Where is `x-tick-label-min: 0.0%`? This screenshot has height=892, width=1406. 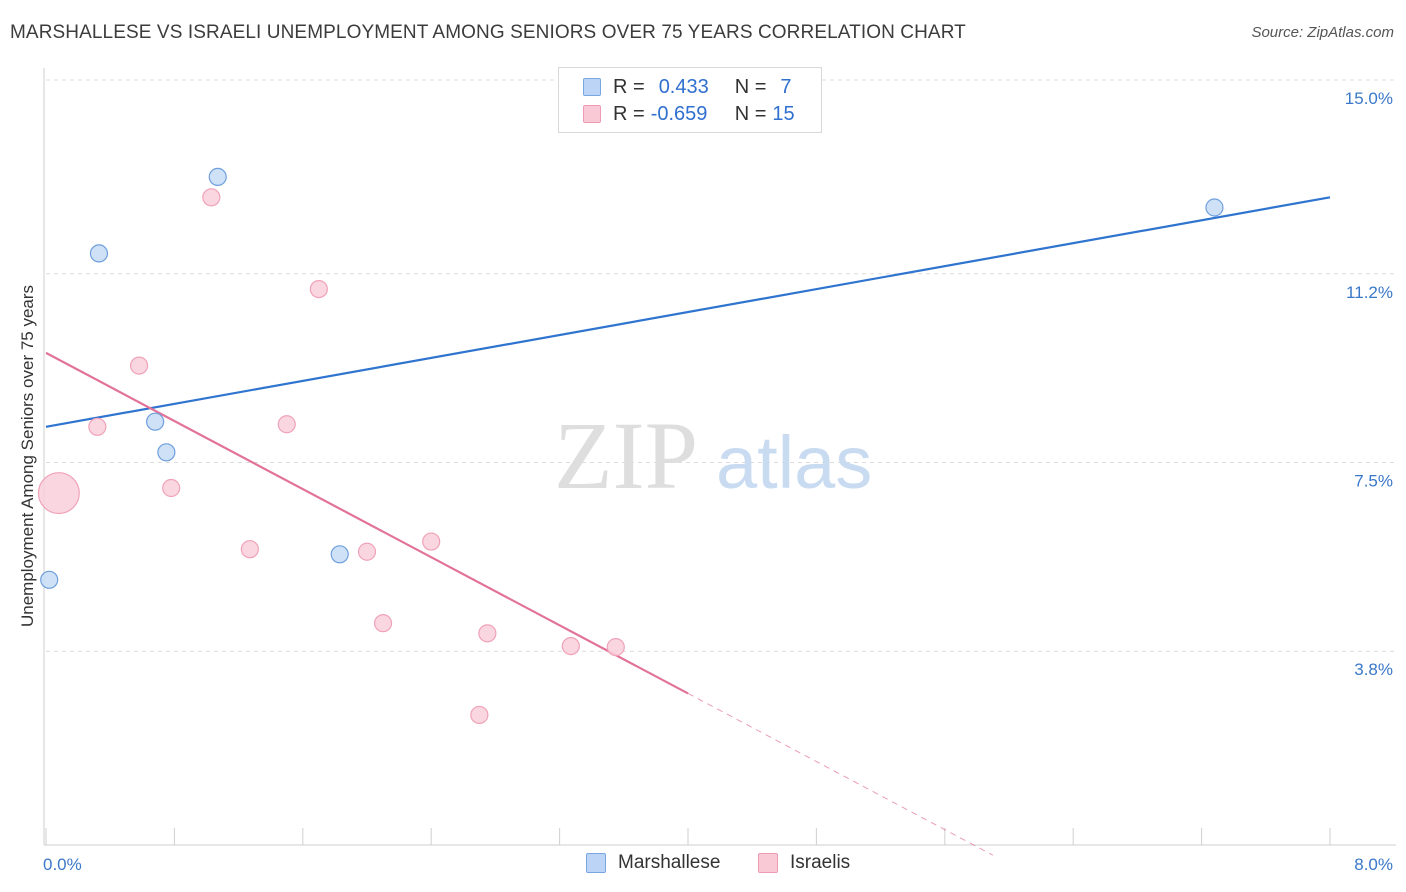
x-tick-label-min: 0.0% is located at coordinates (62, 864).